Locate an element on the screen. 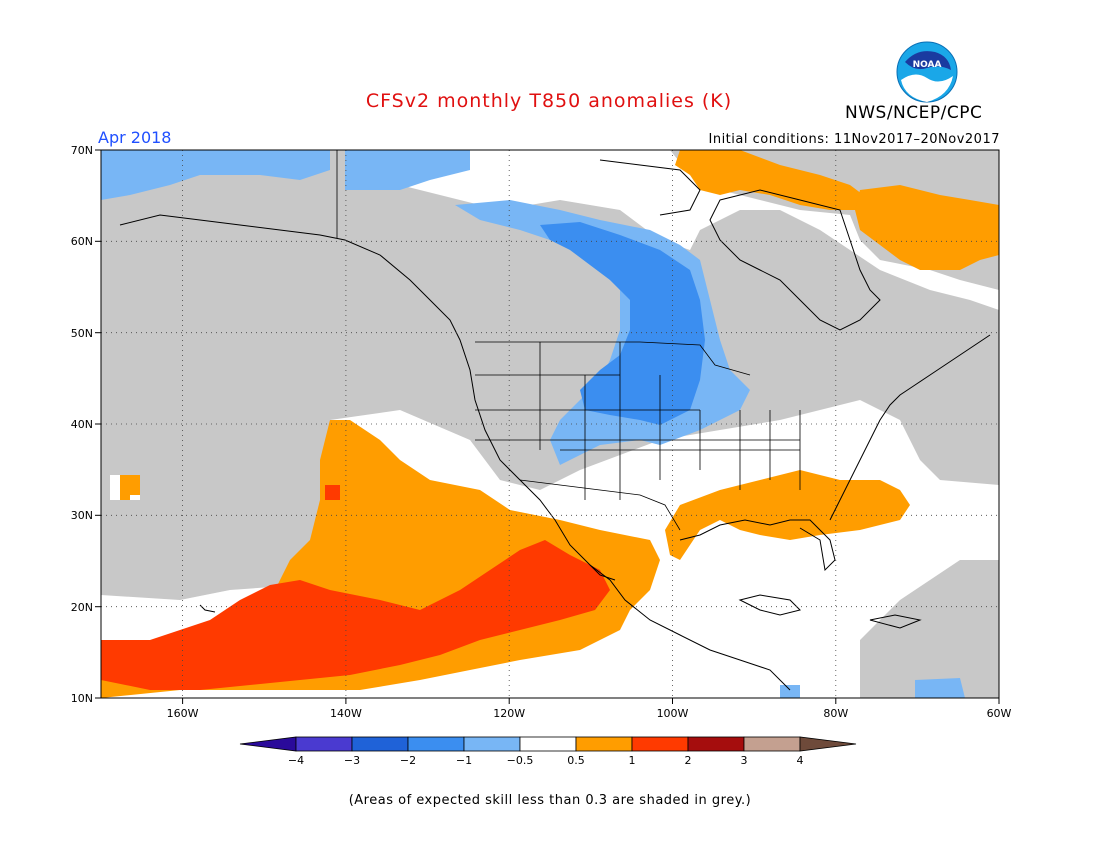  map-title: CFSv2 monthly T850 anomalies (K) is located at coordinates (550, 101).